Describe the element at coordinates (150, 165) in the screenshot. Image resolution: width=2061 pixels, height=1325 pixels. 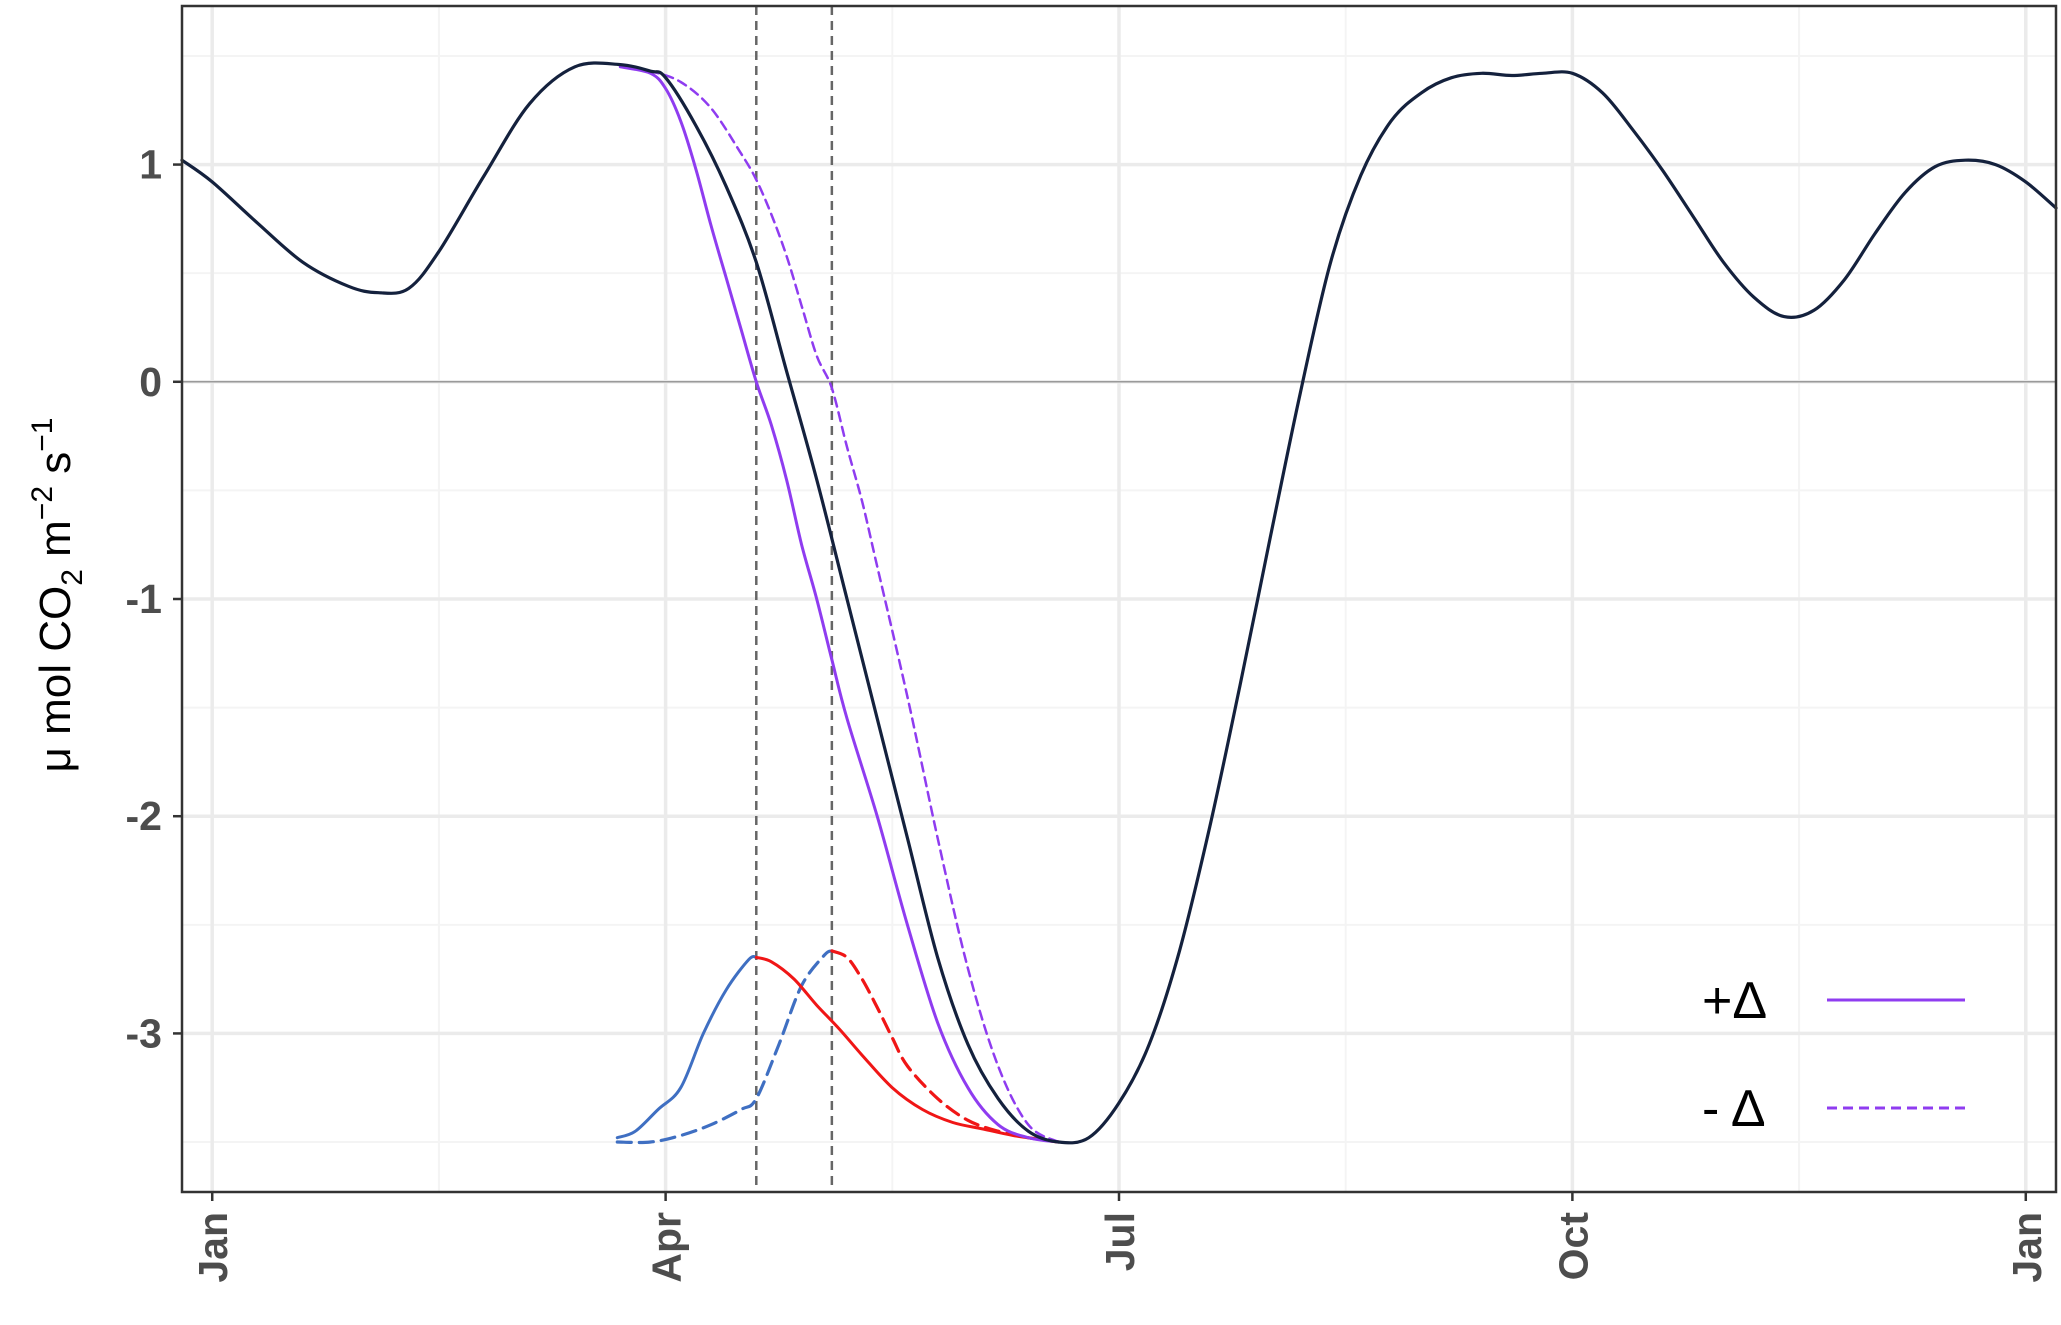
I see `y-tick-label: 1` at that location.